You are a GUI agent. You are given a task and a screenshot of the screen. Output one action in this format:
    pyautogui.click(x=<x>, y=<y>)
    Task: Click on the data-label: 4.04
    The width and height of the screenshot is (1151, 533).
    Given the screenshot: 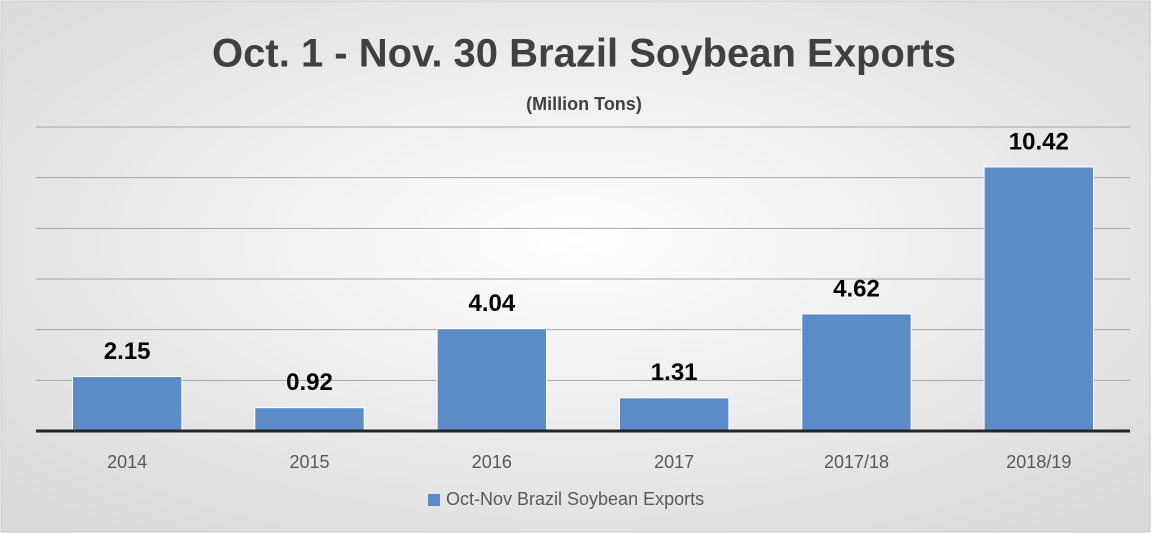 What is the action you would take?
    pyautogui.click(x=491, y=303)
    